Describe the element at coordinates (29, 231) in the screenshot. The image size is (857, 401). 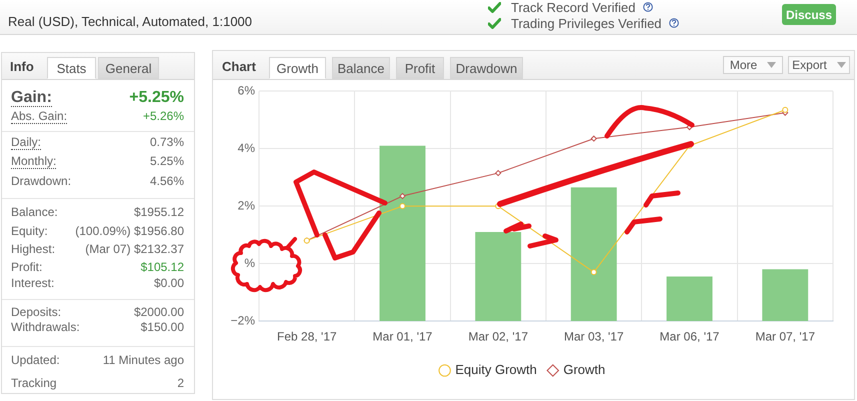
I see `text: Equity:` at that location.